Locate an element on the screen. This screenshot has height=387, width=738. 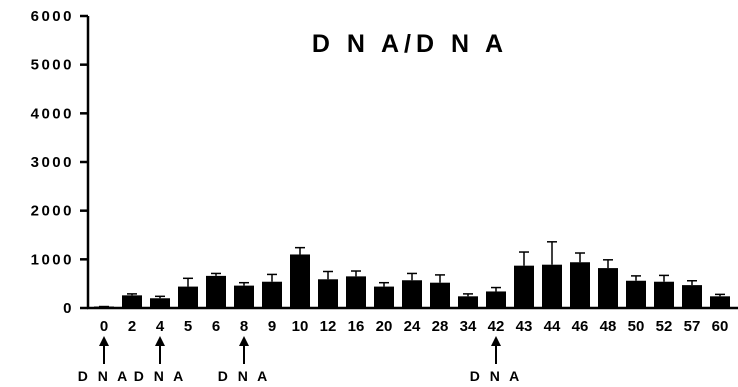
y-tick-label: 6000 is located at coordinates (52, 16).